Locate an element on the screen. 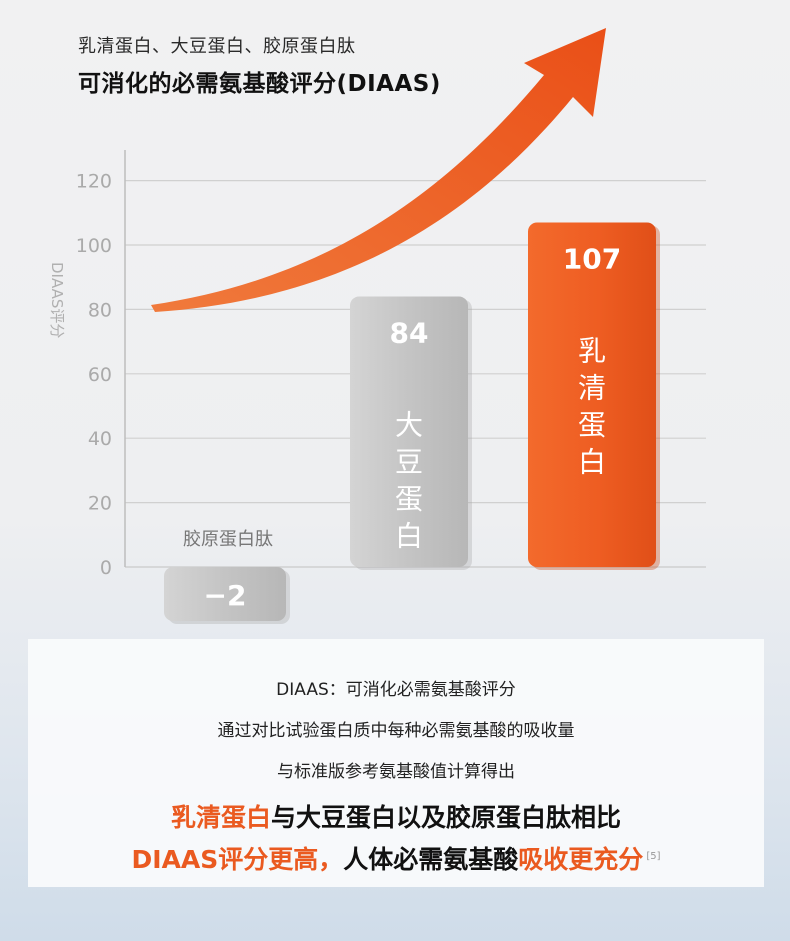  bar-乳清蛋白 is located at coordinates (592, 394).